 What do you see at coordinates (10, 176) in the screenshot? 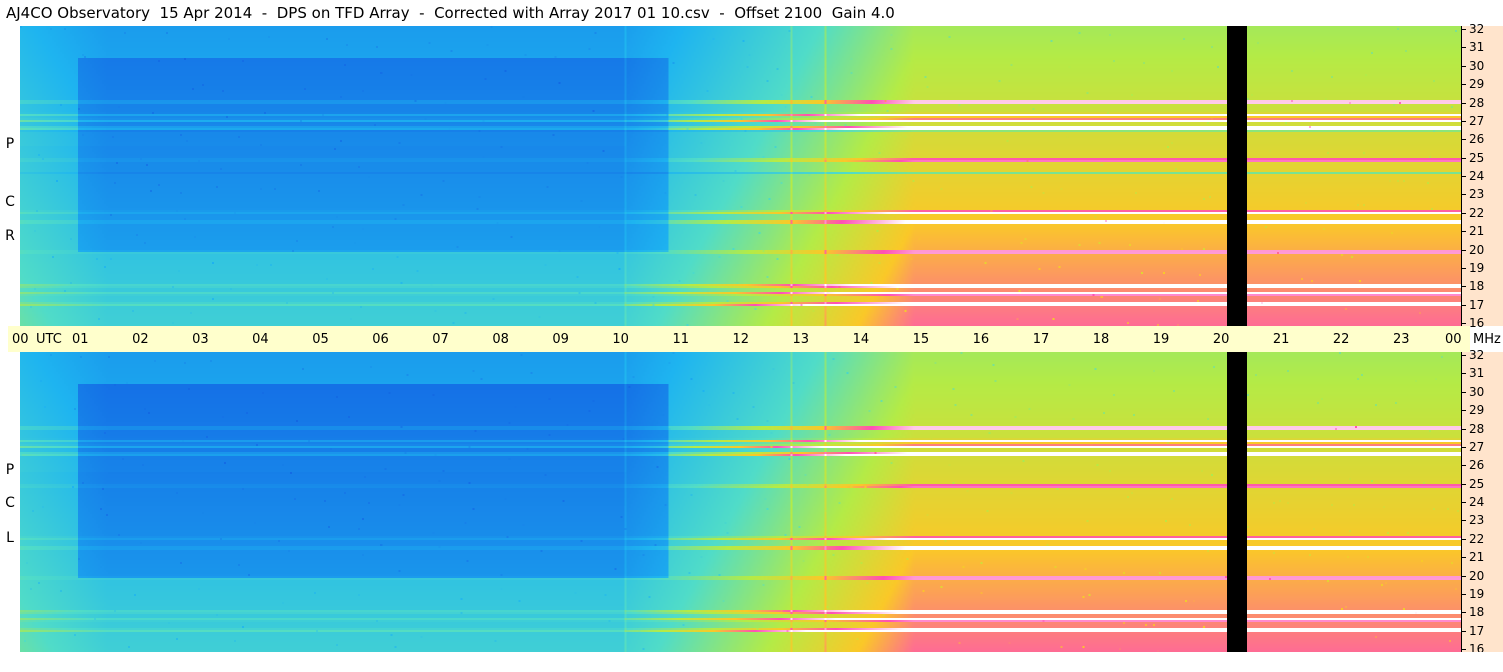
I see `rcp-side-strip: P C R` at bounding box center [10, 176].